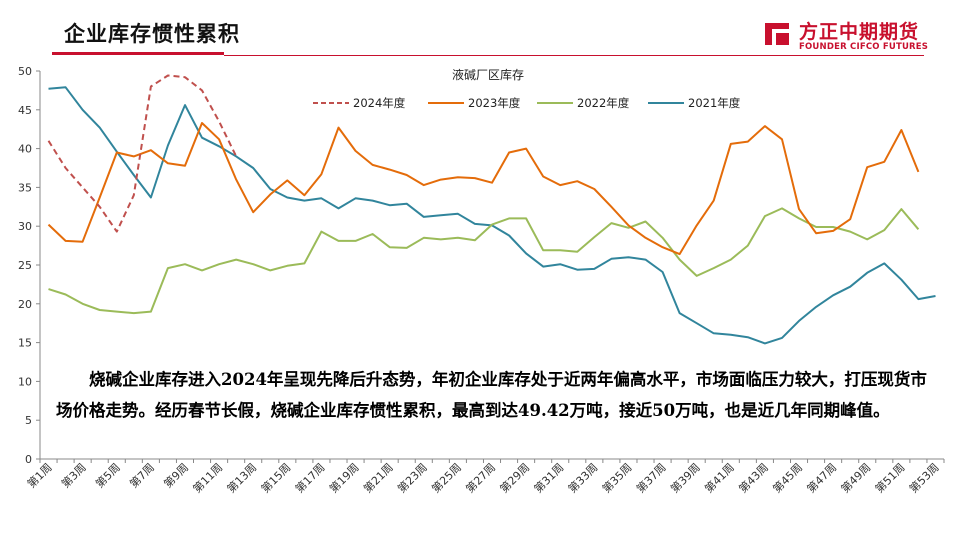 Image resolution: width=960 pixels, height=540 pixels. What do you see at coordinates (107, 475) in the screenshot?
I see `x-tick-label: 第5周` at bounding box center [107, 475].